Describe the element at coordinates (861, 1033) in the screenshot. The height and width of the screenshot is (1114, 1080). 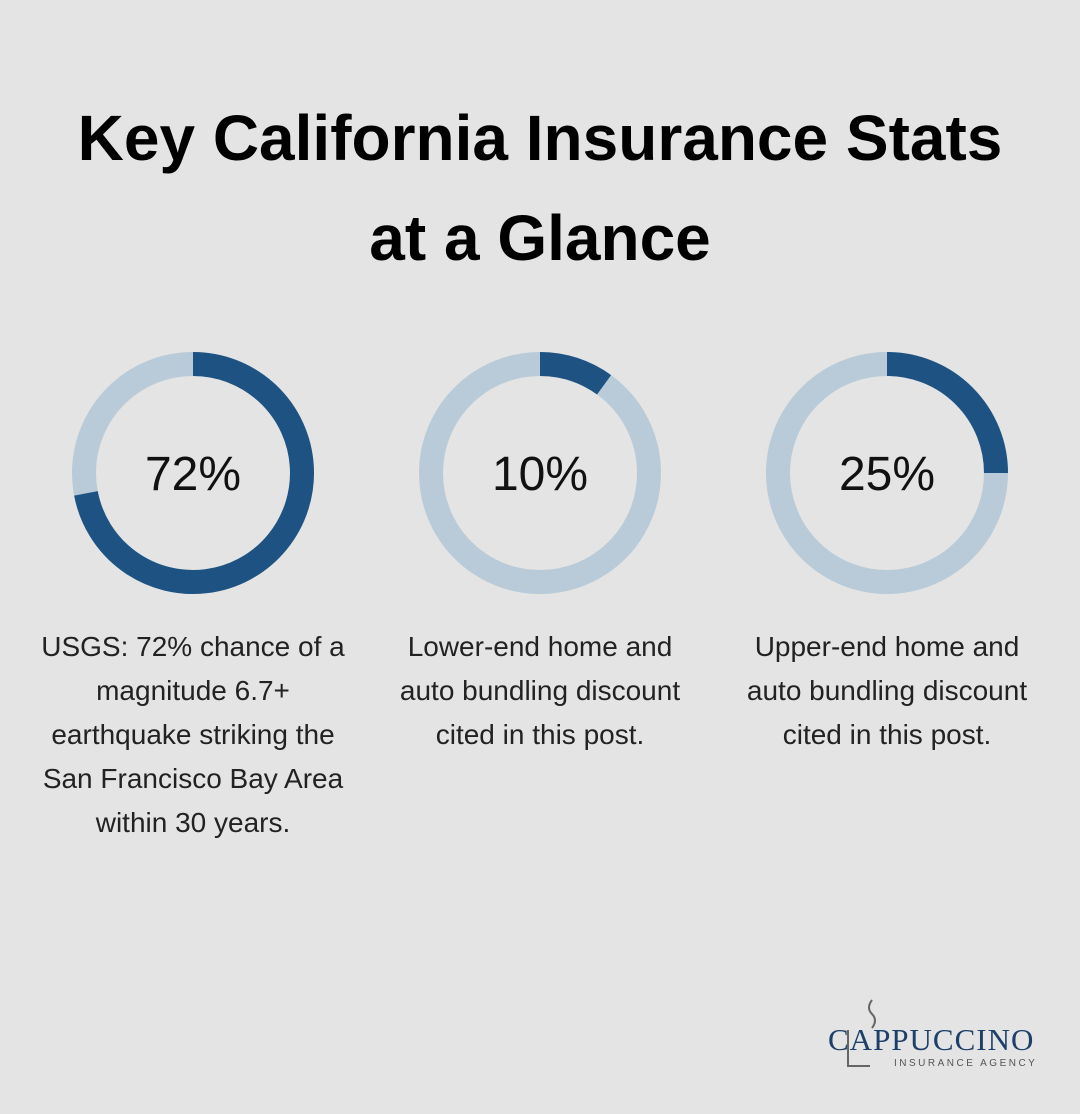
I see `logo-cup` at that location.